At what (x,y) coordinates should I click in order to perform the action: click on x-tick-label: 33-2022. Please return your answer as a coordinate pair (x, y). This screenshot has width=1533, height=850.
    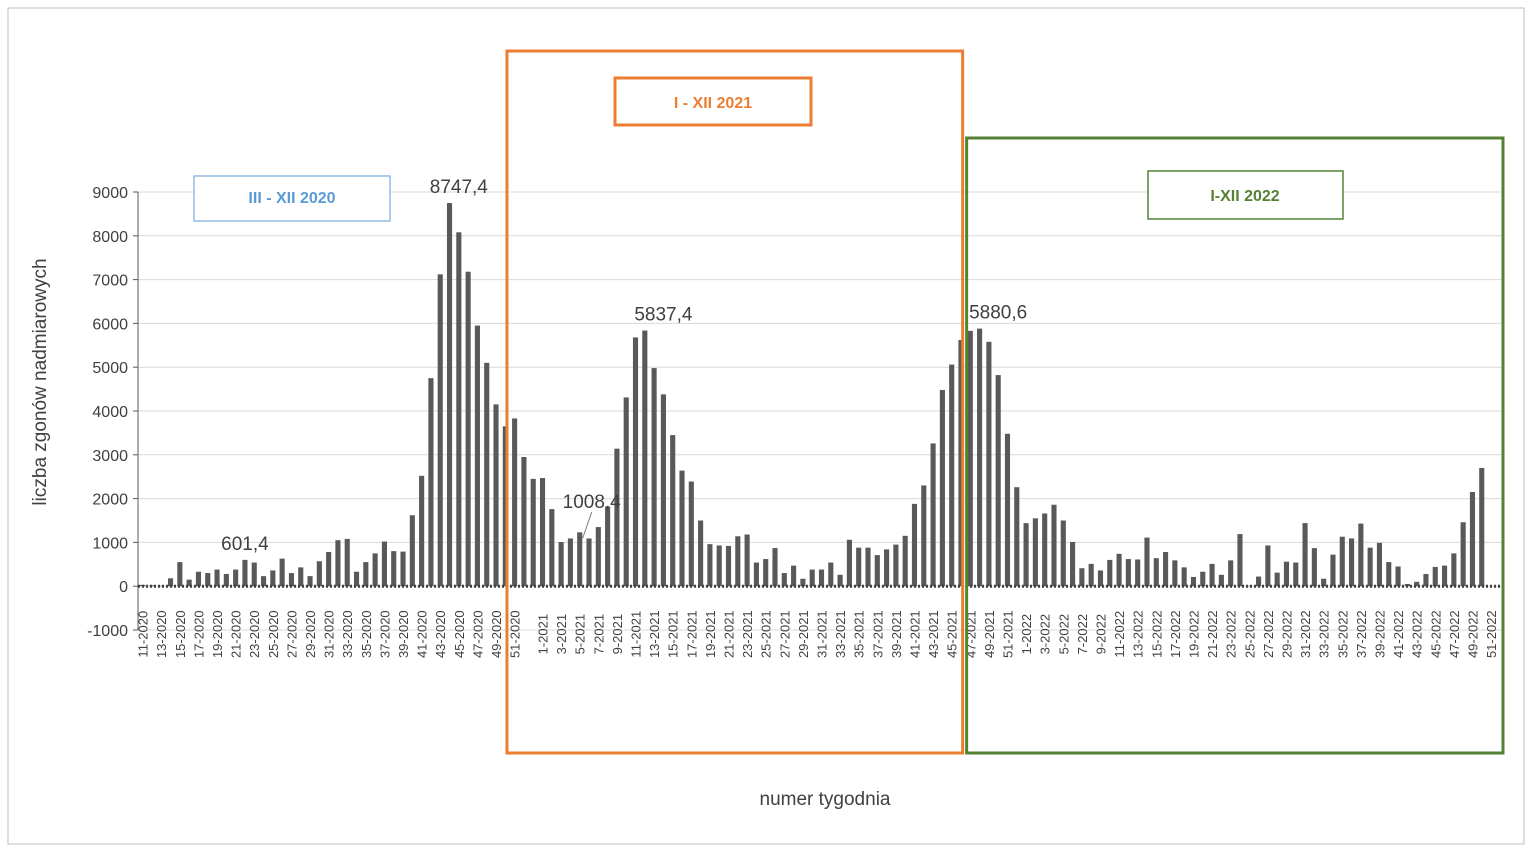
    Looking at the image, I should click on (1324, 634).